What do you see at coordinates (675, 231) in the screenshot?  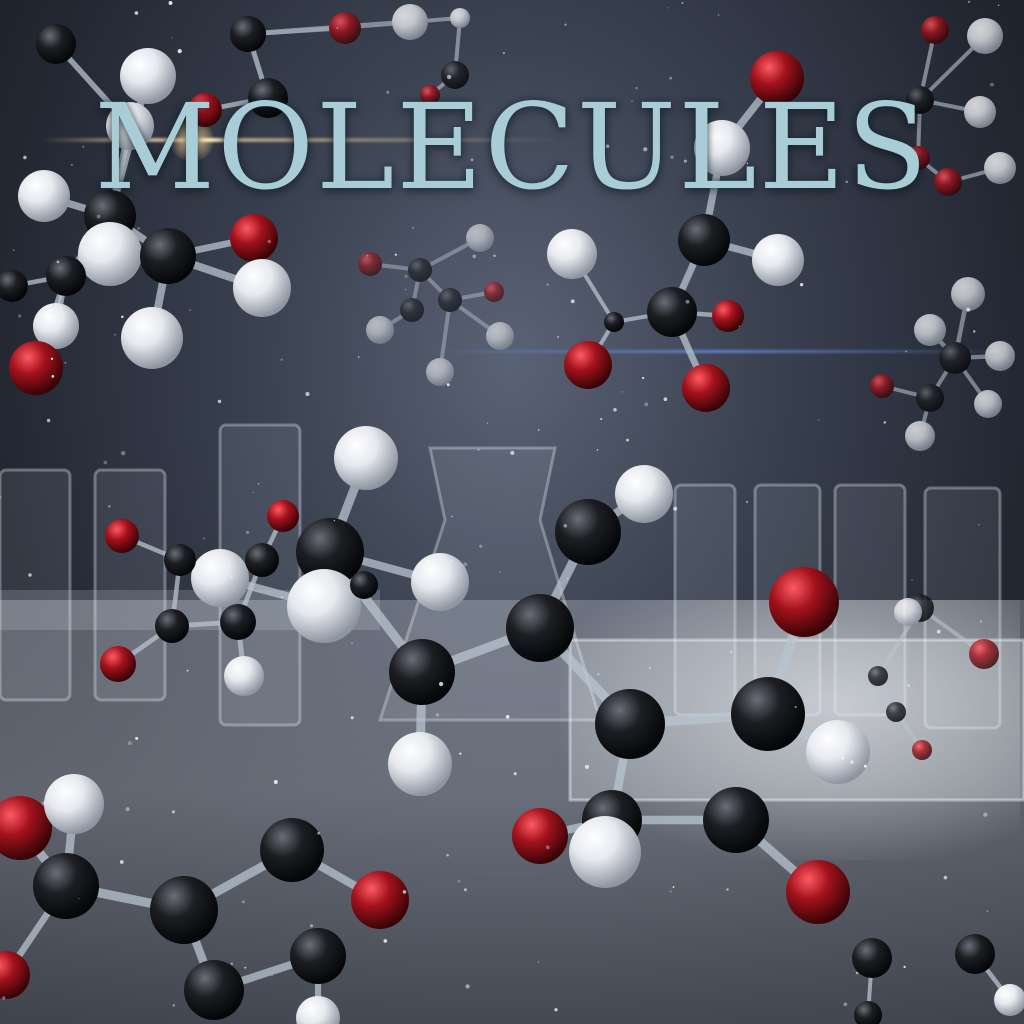 I see `molecule-upper-right` at bounding box center [675, 231].